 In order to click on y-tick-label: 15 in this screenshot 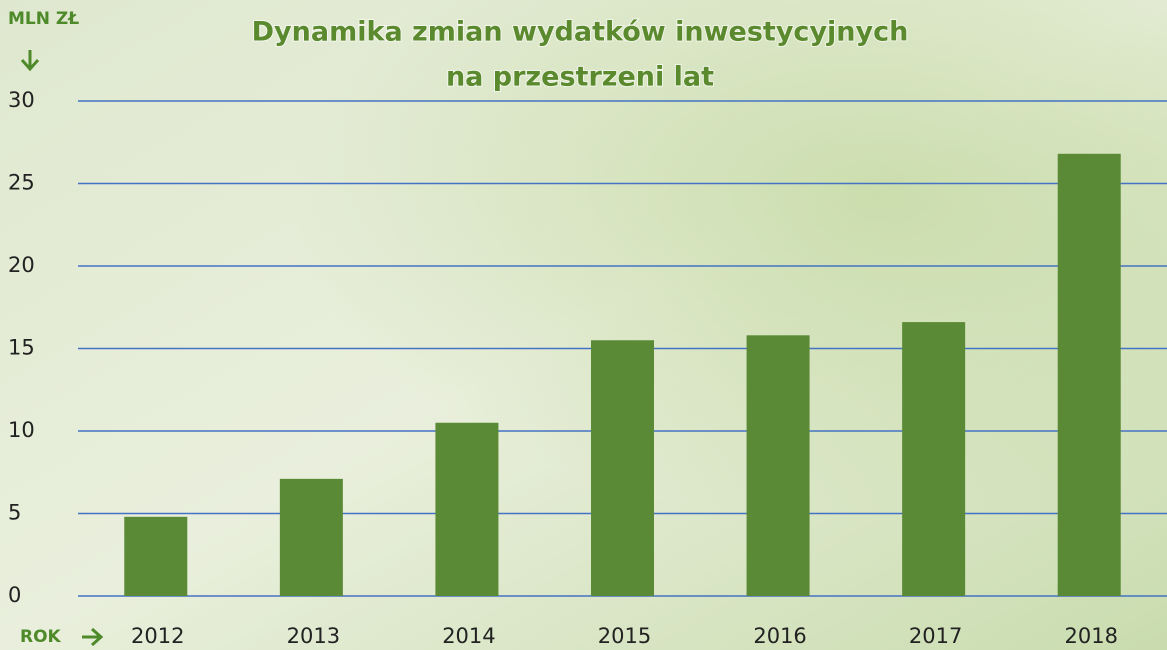, I will do `click(21, 348)`.